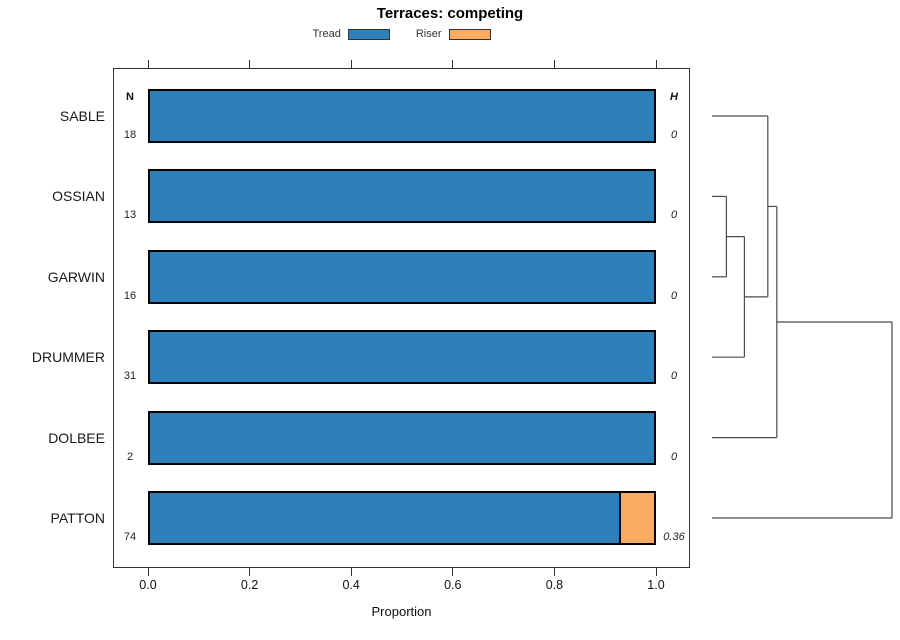  Describe the element at coordinates (130, 456) in the screenshot. I see `n-value: 2` at that location.